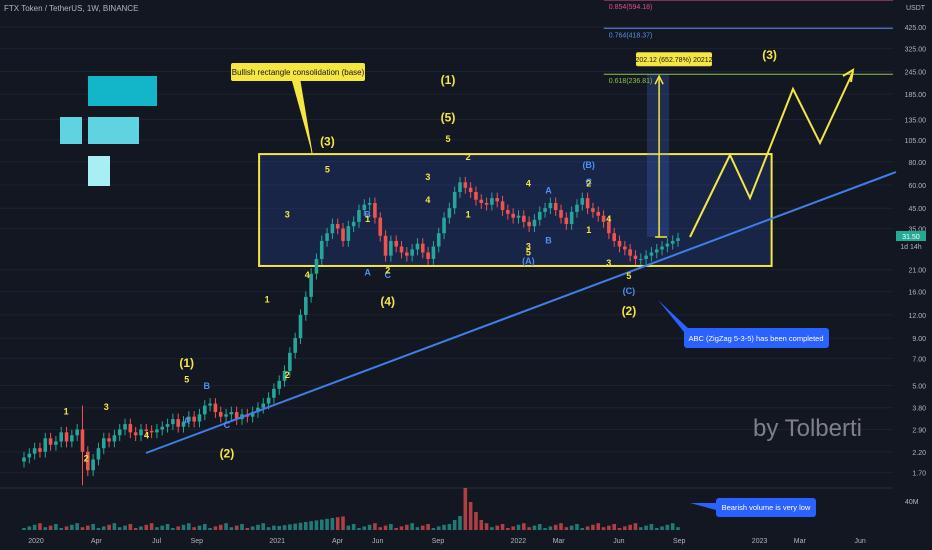  What do you see at coordinates (756, 338) in the screenshot?
I see `abc-callout-box` at bounding box center [756, 338].